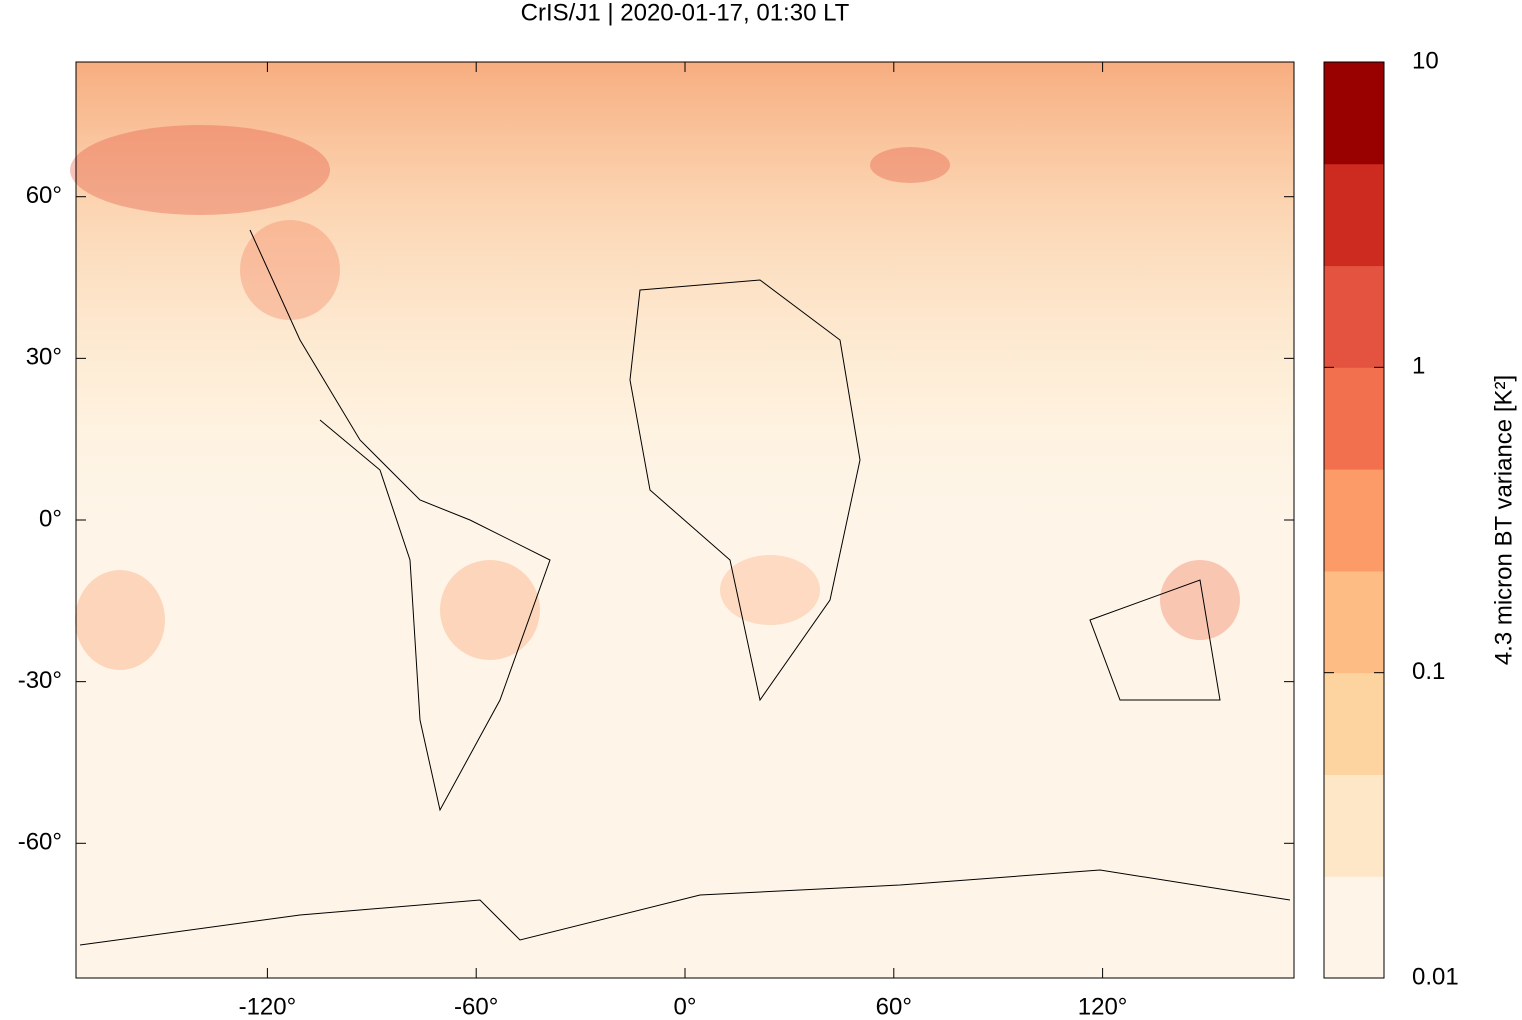 The image size is (1522, 1020). What do you see at coordinates (1428, 671) in the screenshot?
I see `colorbar-tick-label: 0.1` at bounding box center [1428, 671].